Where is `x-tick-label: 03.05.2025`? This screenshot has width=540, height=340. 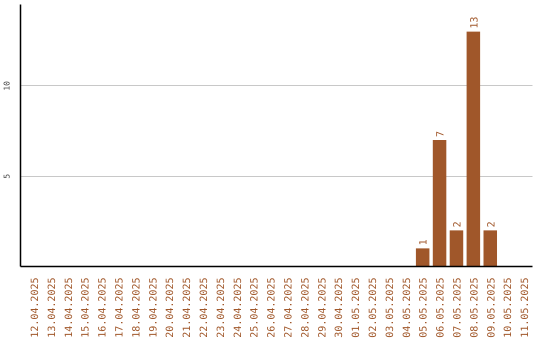 x-tick-label: 03.05.2025 is located at coordinates (390, 307).